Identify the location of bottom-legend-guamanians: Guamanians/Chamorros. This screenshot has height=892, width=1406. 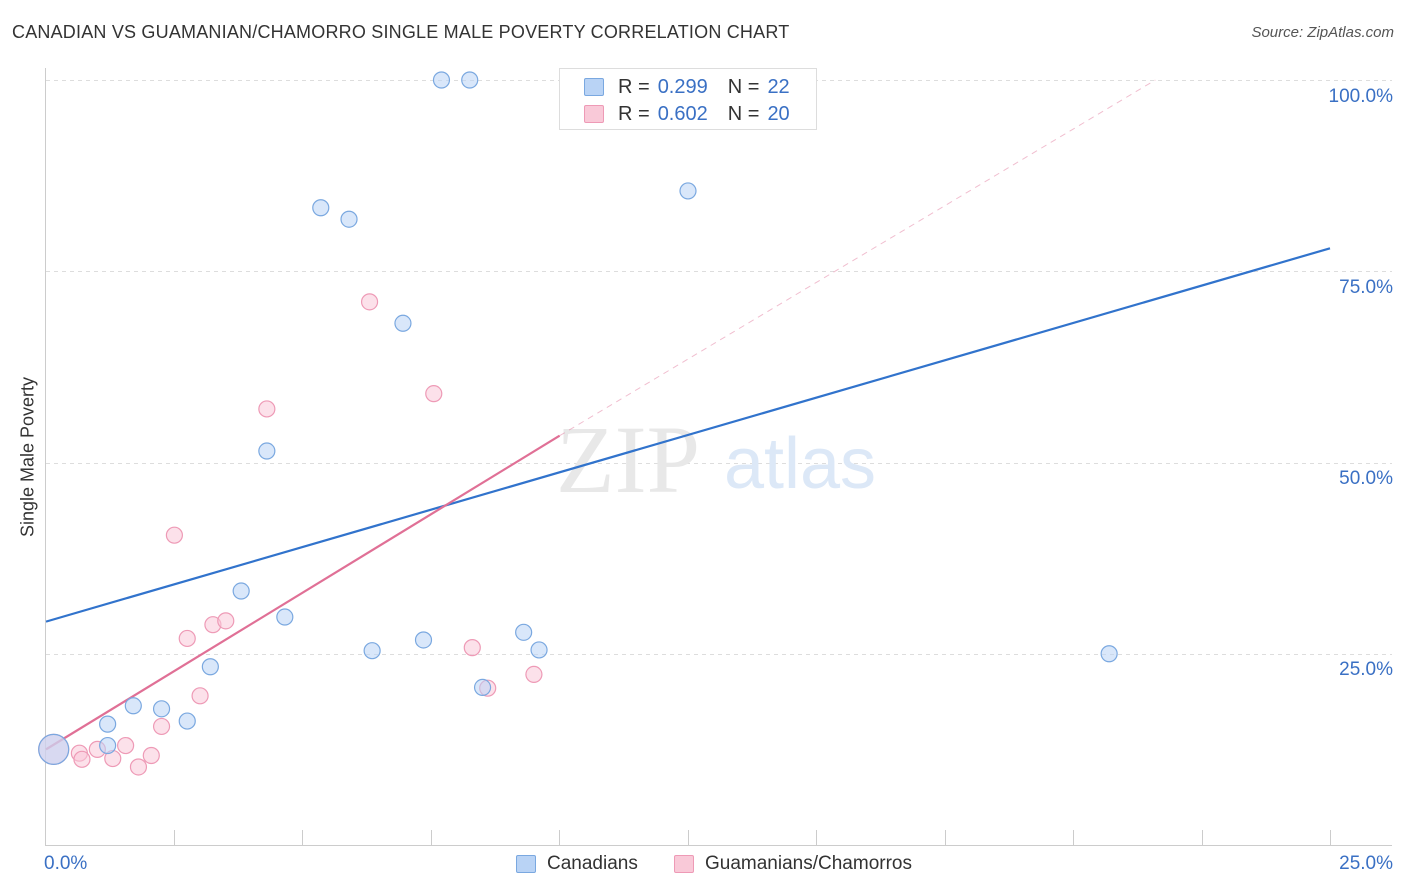
(793, 864).